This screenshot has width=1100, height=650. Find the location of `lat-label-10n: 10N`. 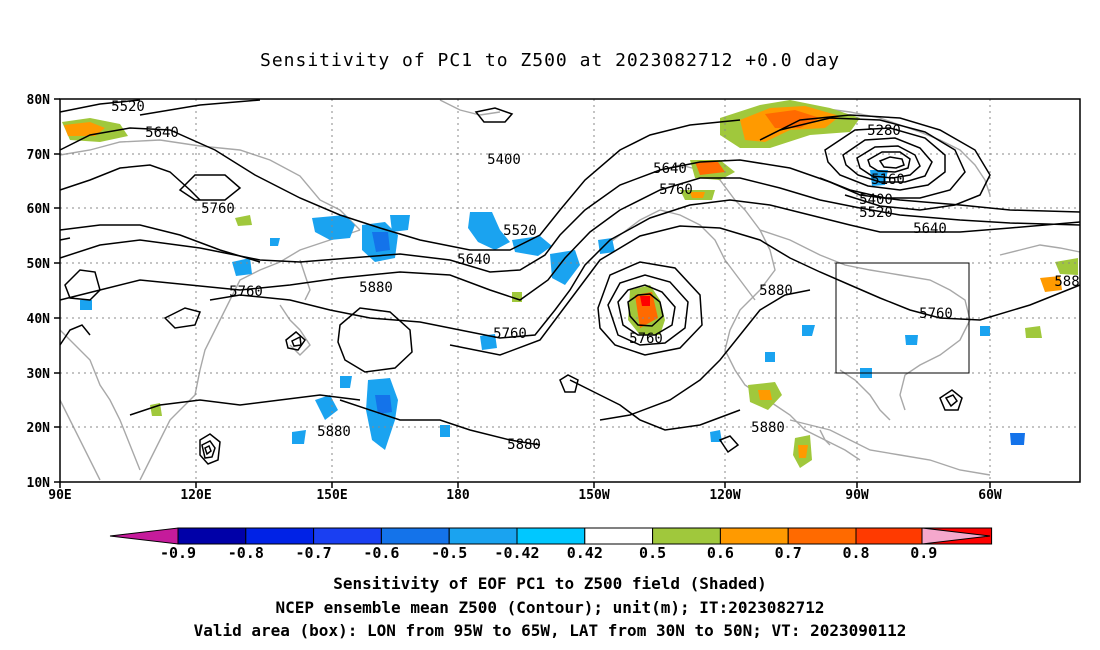

lat-label-10n: 10N is located at coordinates (39, 483).